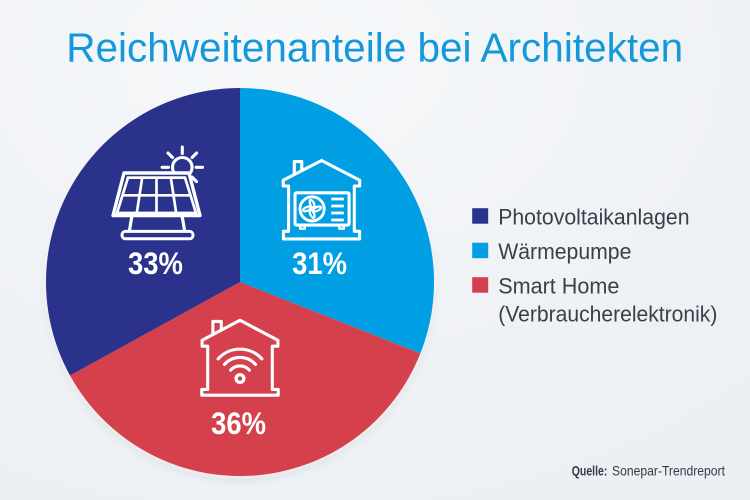  I want to click on svg-text: 31%, so click(319, 263).